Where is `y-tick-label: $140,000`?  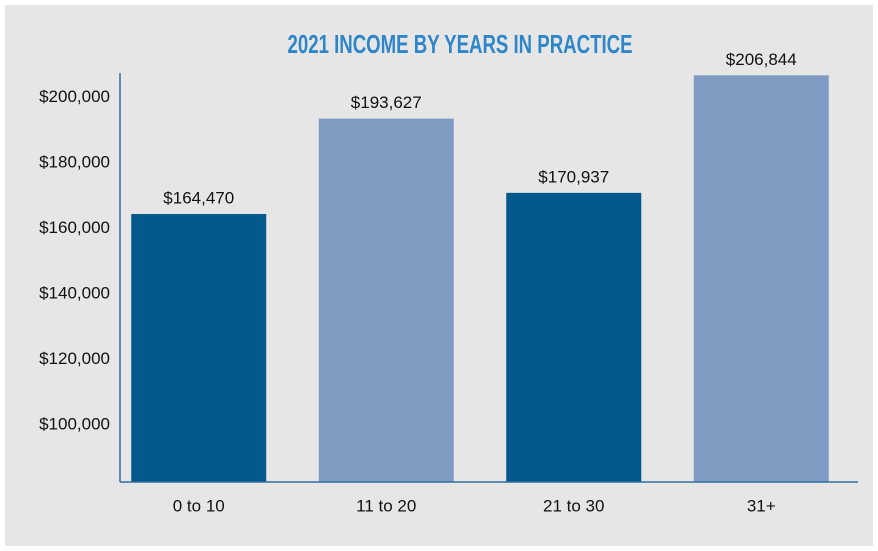 y-tick-label: $140,000 is located at coordinates (74, 293).